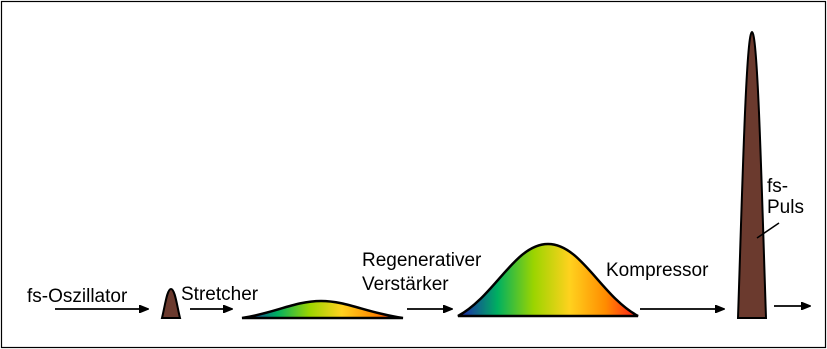 The height and width of the screenshot is (349, 827). What do you see at coordinates (77, 296) in the screenshot?
I see `oscillator-label: fs-Oszillator` at bounding box center [77, 296].